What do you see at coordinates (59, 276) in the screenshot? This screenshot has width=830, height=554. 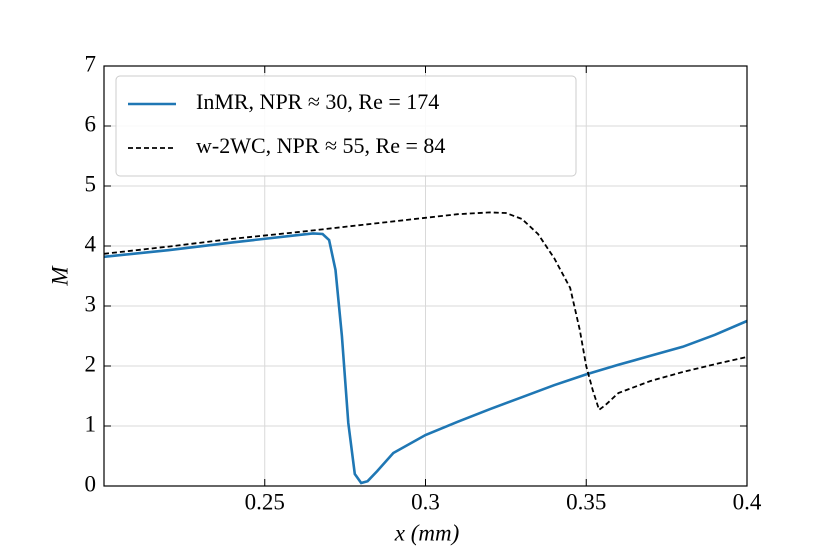 I see `y-axis-label: M` at bounding box center [59, 276].